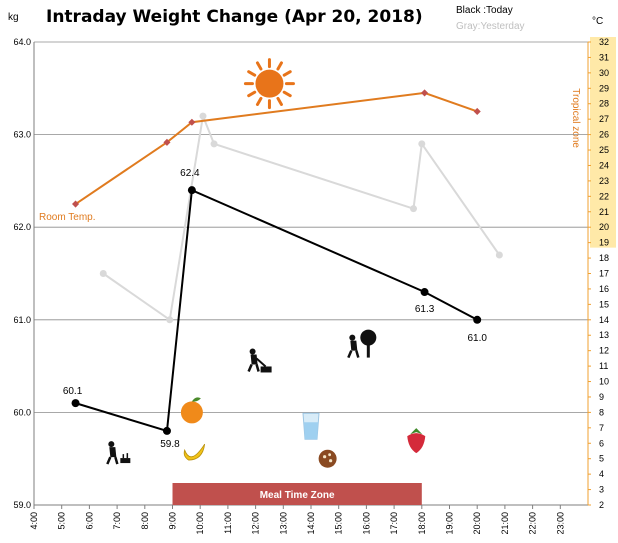  I want to click on today-data-label: 59.8, so click(170, 444).